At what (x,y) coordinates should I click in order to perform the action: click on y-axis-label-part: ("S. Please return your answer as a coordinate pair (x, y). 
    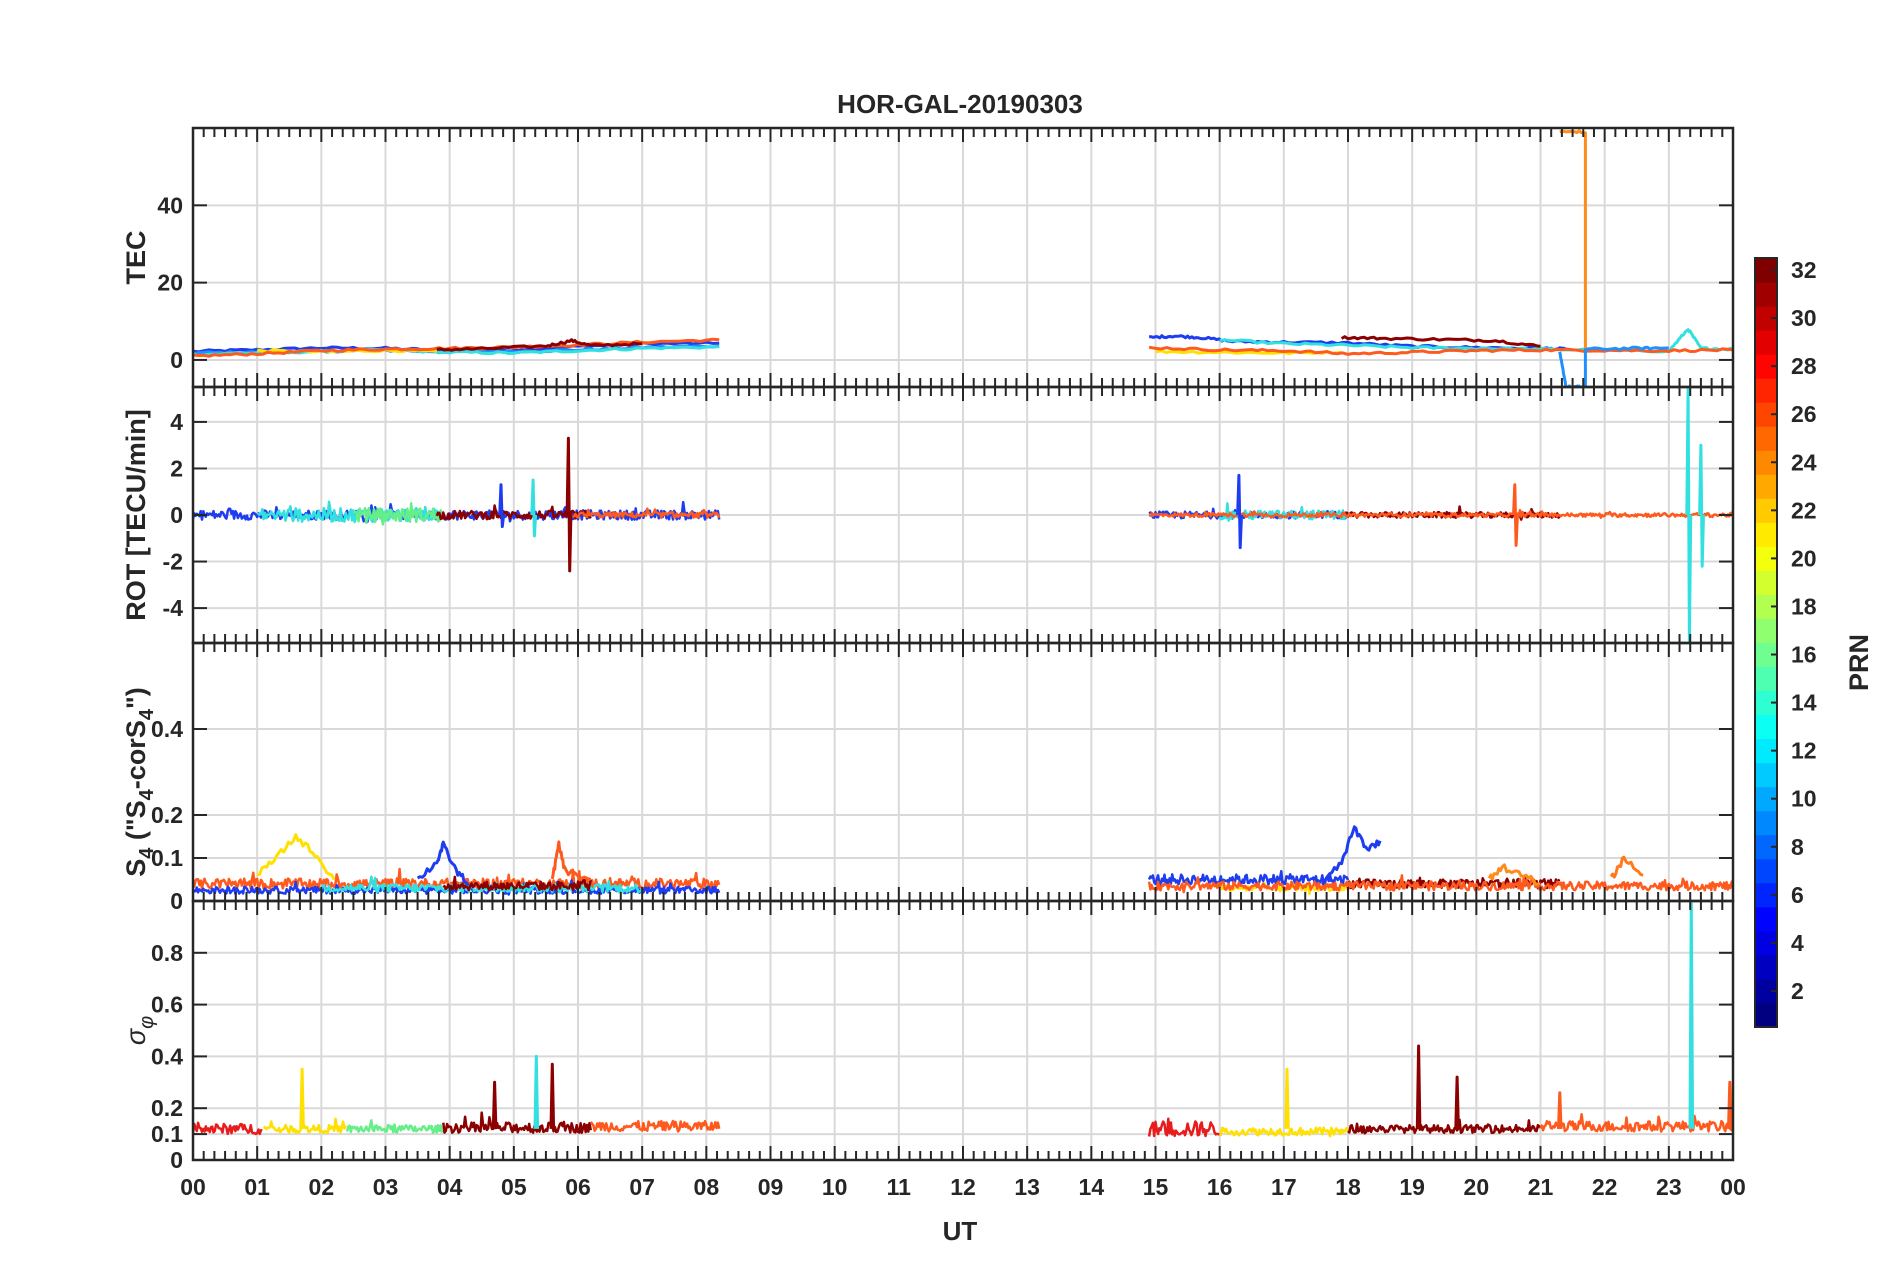
    Looking at the image, I should click on (136, 823).